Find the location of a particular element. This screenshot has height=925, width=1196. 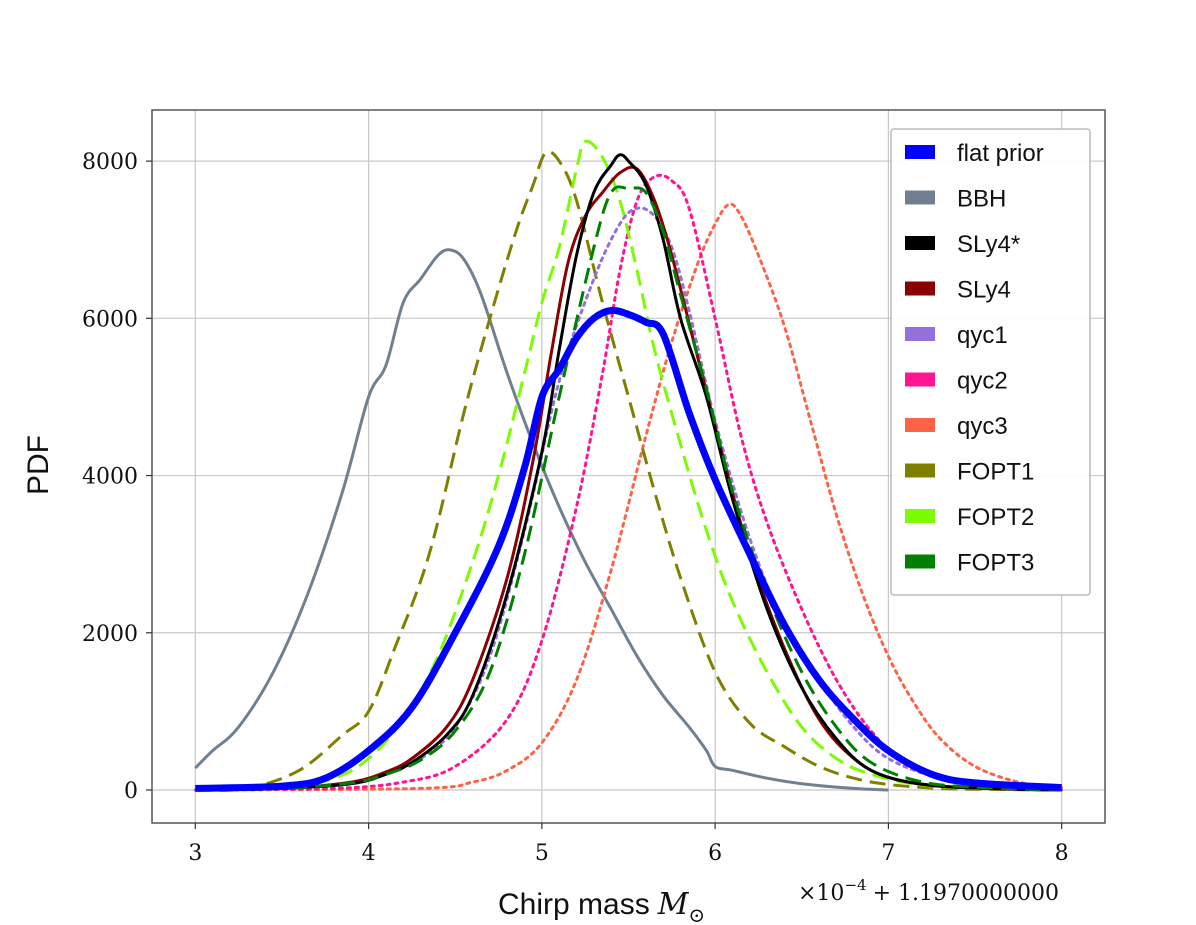

legend-label: qyc2 is located at coordinates (982, 381).